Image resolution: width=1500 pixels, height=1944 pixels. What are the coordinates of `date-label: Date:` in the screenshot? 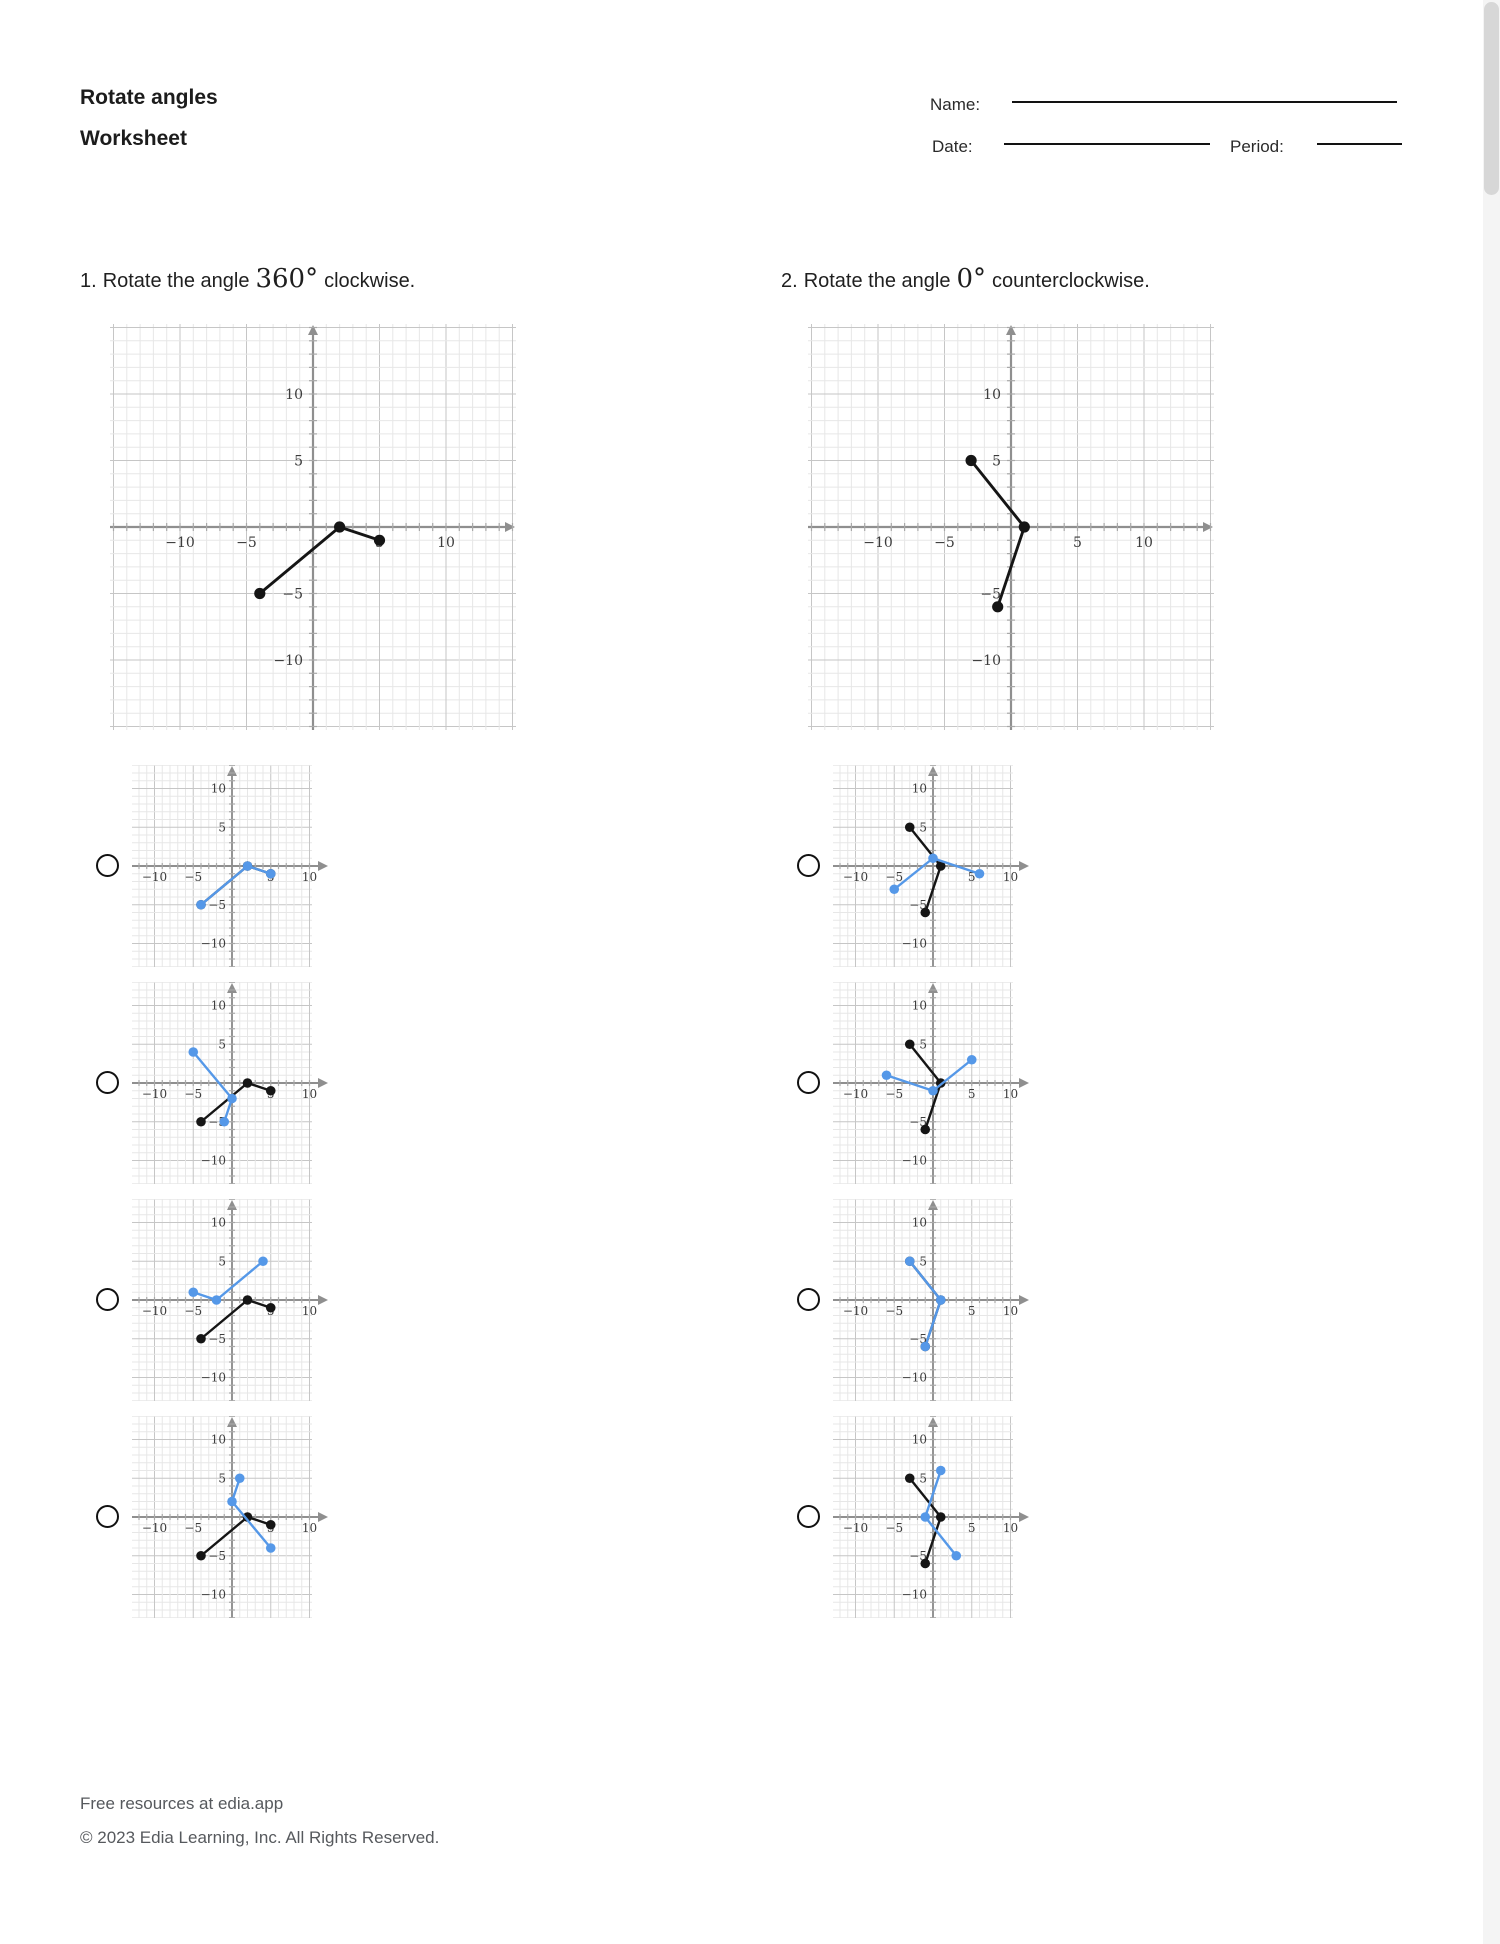 It's located at (952, 146).